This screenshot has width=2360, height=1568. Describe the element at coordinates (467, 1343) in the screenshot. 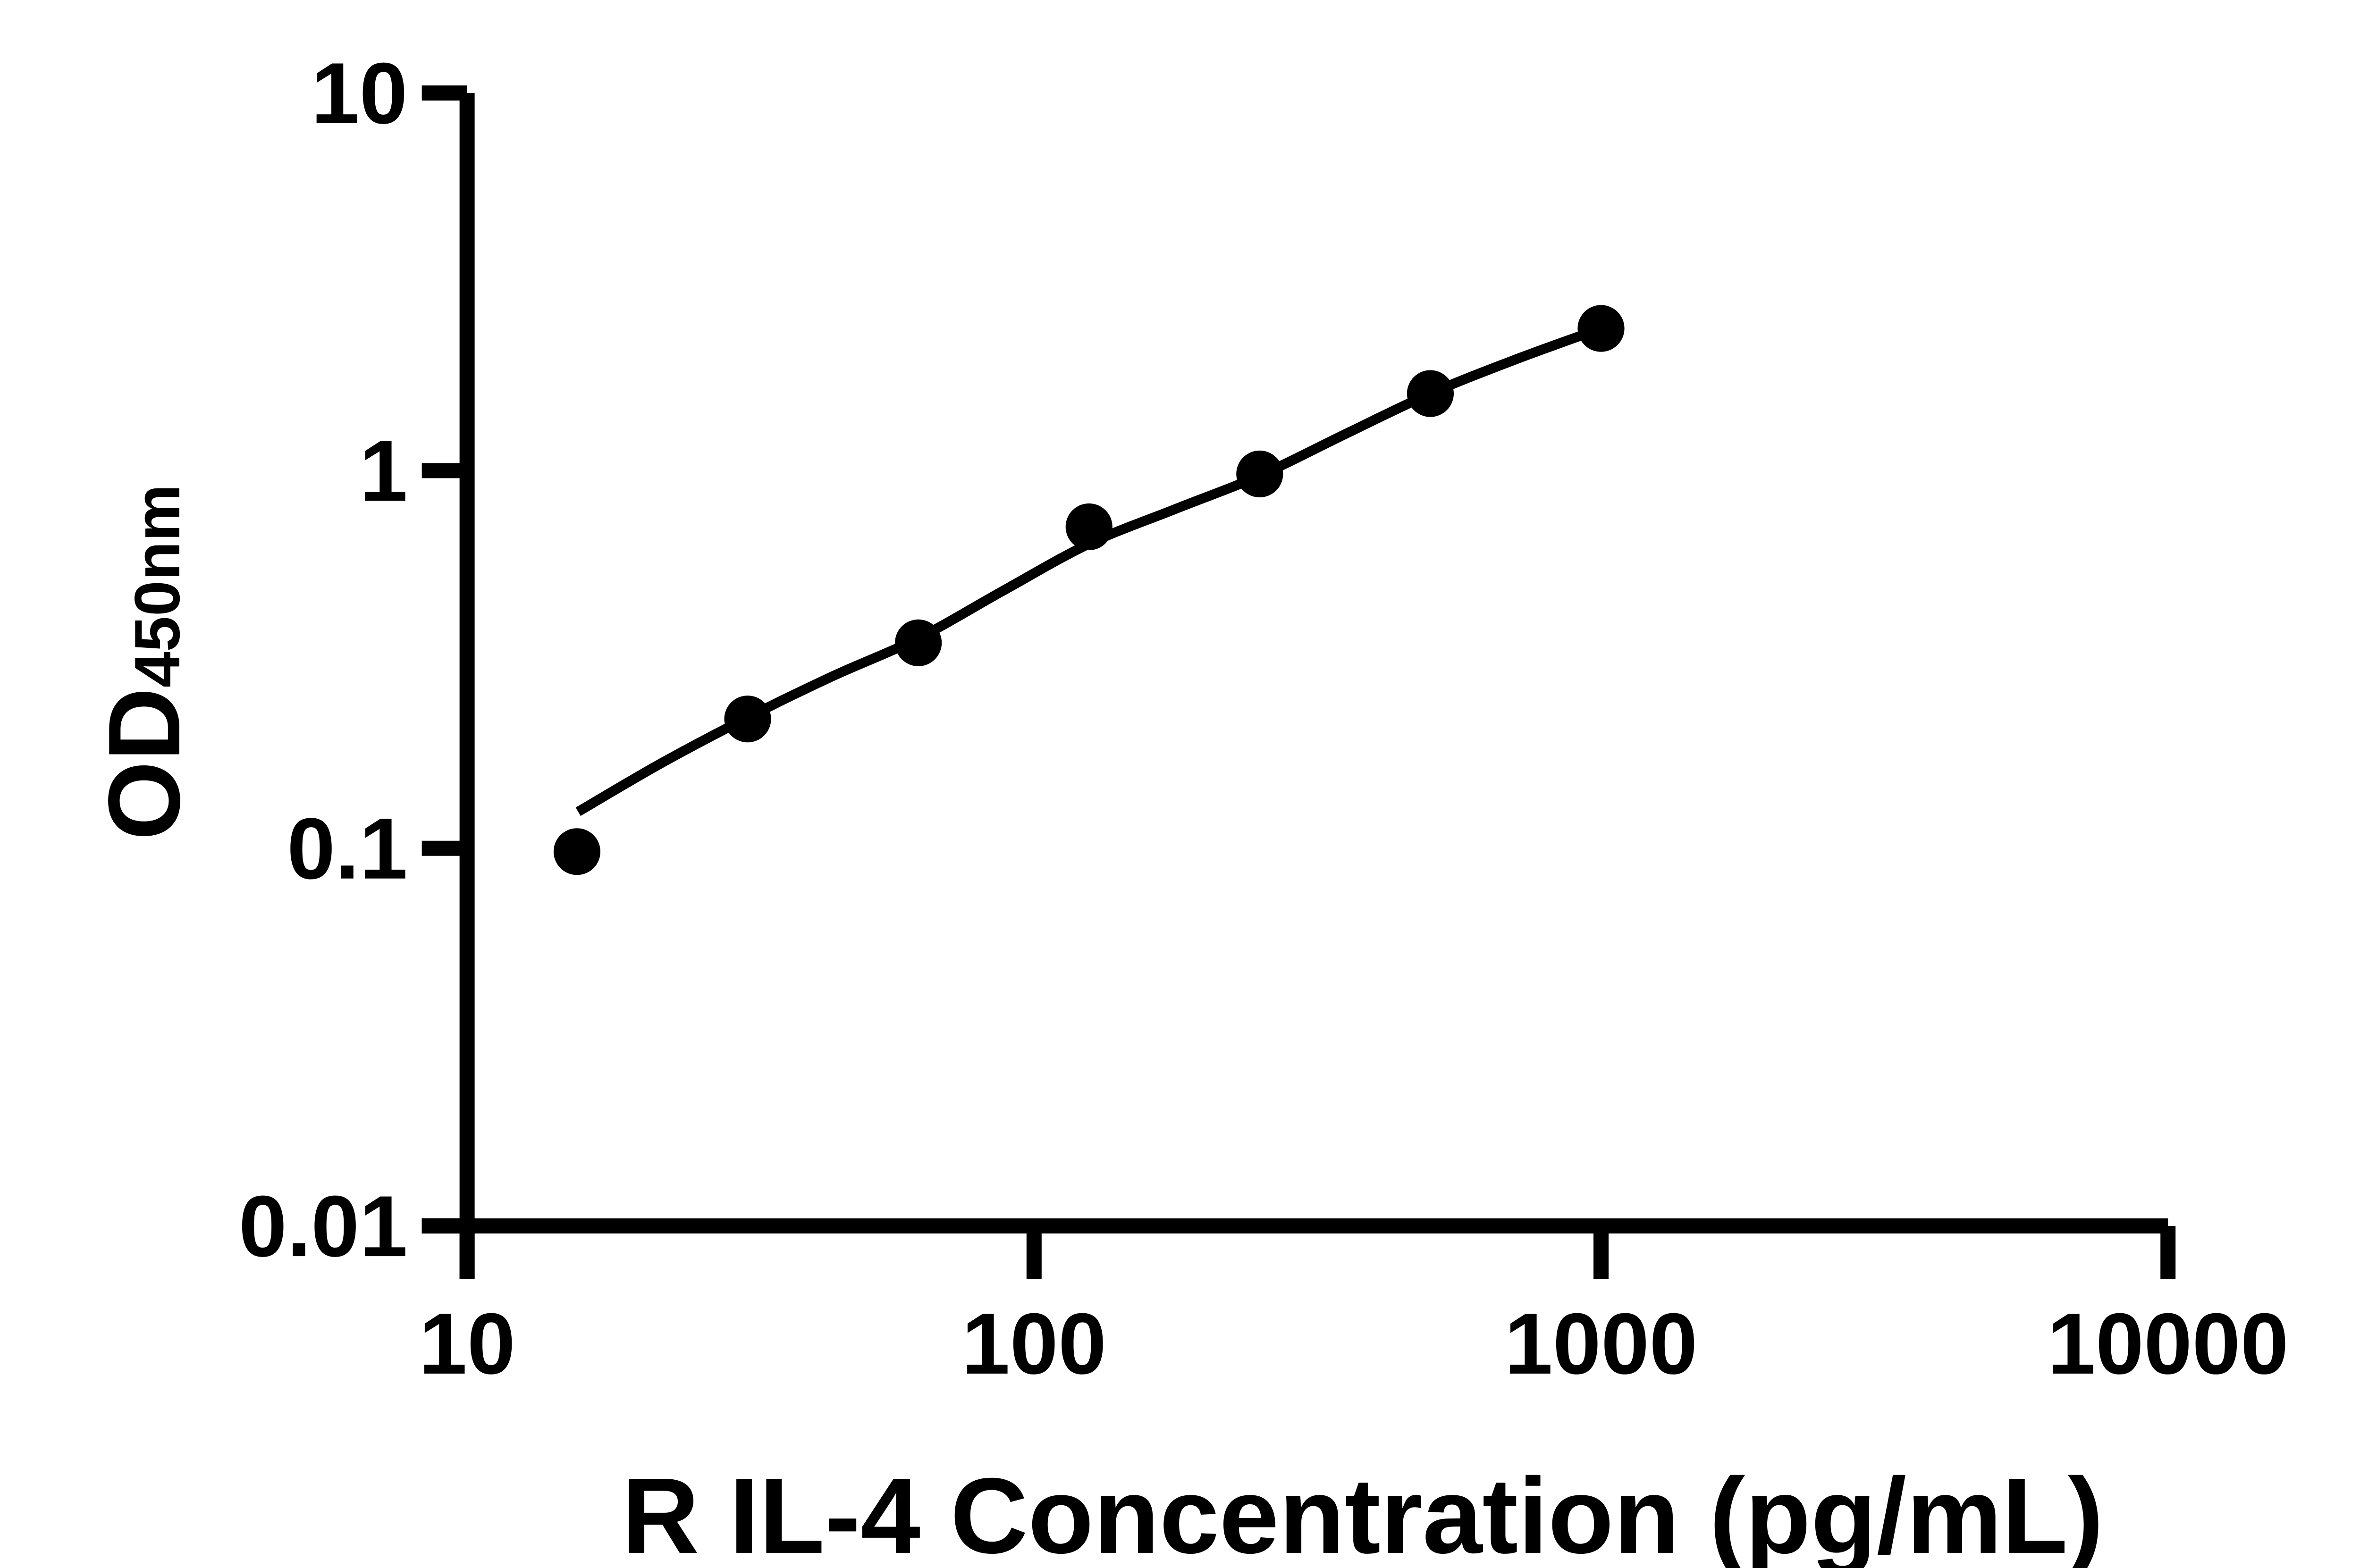

I see `x-tick-label: 10` at that location.